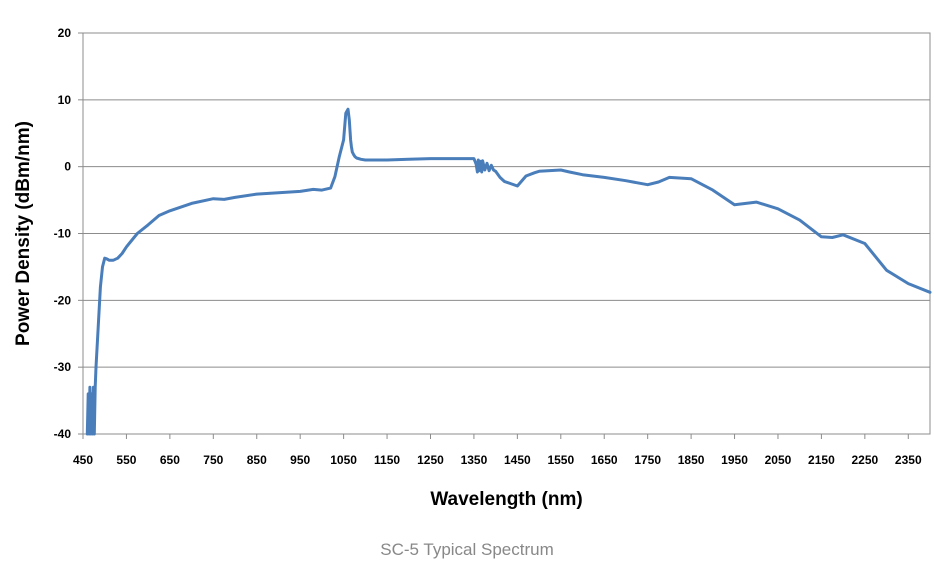 This screenshot has width=934, height=571. I want to click on y-axis-ticks: 20 10 0 -10 -20 -30 -40, so click(68, 233).